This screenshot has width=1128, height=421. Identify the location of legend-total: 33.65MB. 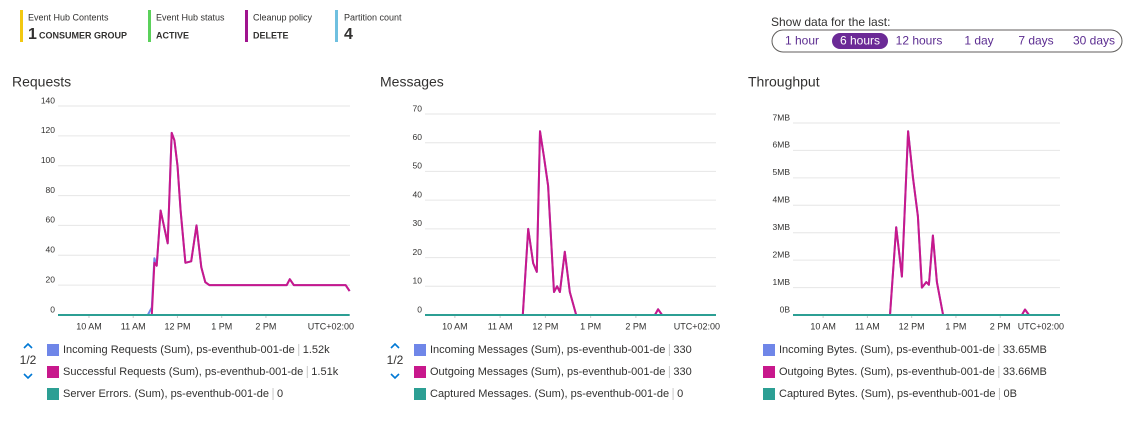
(1025, 350).